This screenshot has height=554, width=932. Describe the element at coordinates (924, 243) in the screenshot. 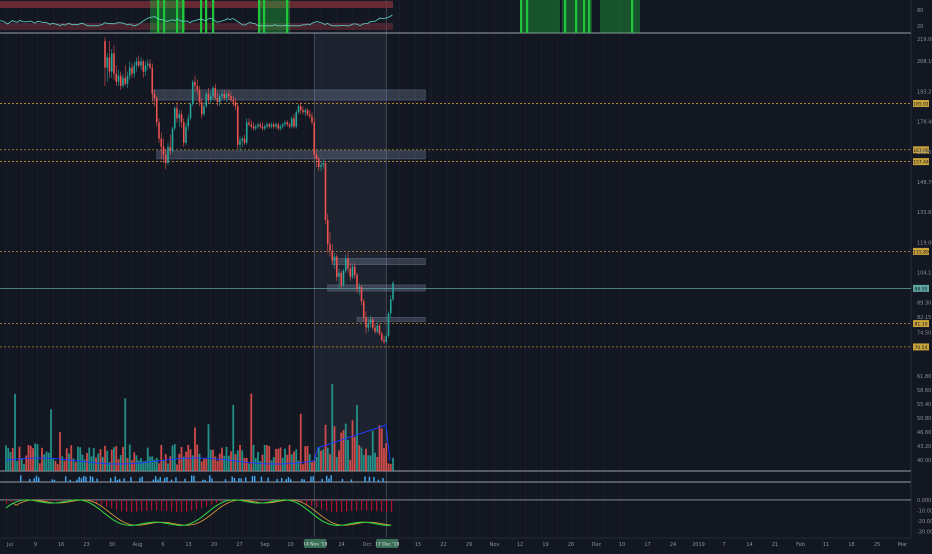

I see `price-tick-label: 119.00` at that location.